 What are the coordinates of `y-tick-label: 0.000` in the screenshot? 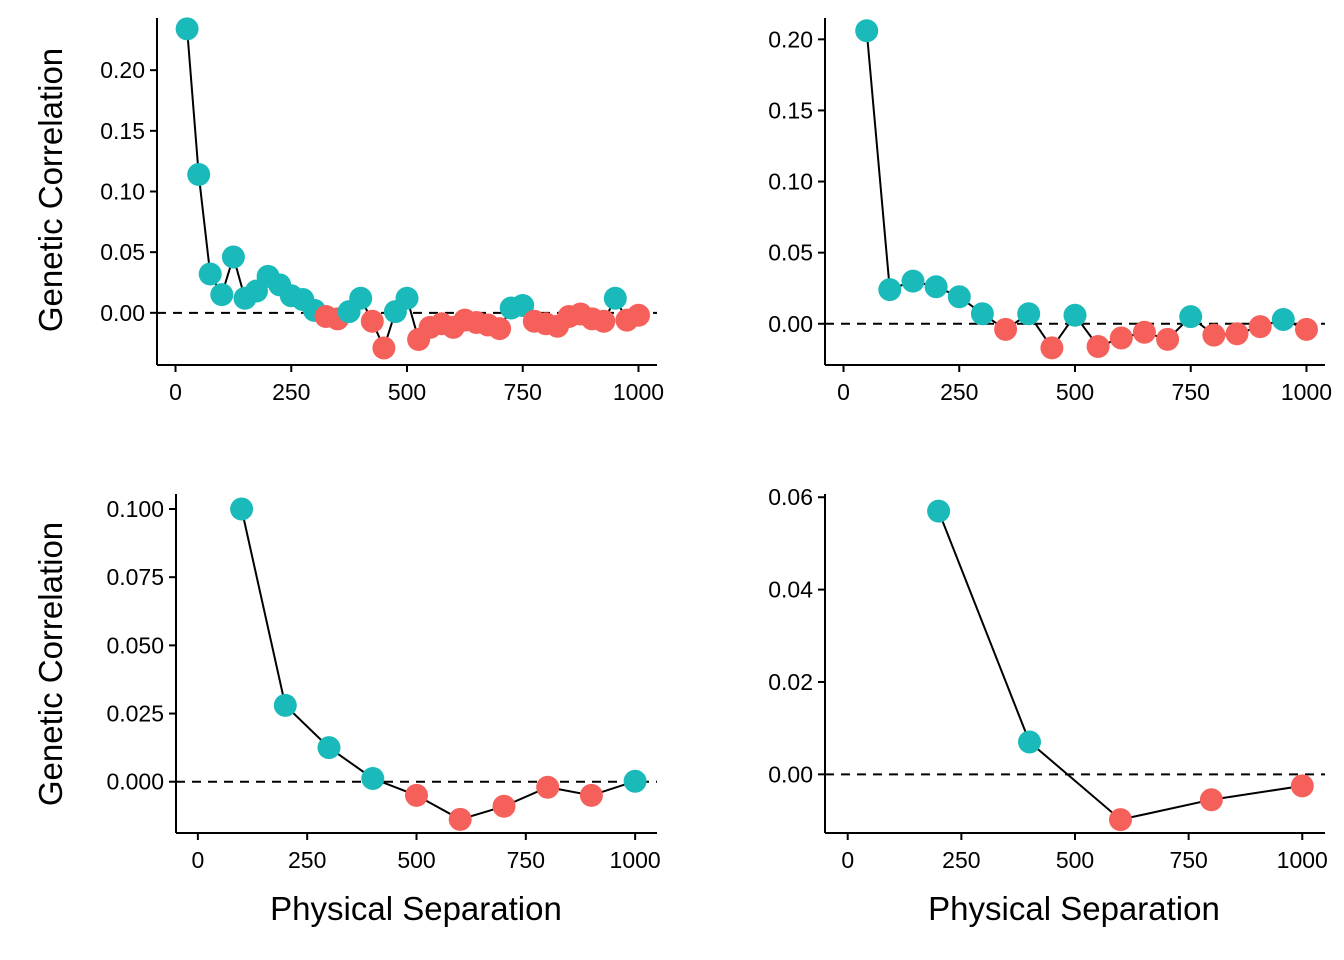 It's located at (135, 782).